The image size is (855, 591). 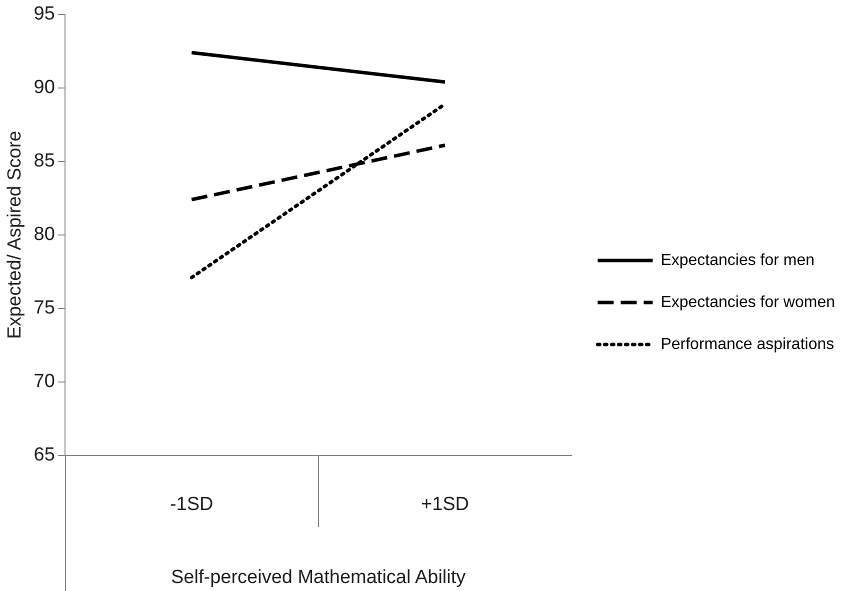 What do you see at coordinates (44, 455) in the screenshot?
I see `y-tick-label: 65` at bounding box center [44, 455].